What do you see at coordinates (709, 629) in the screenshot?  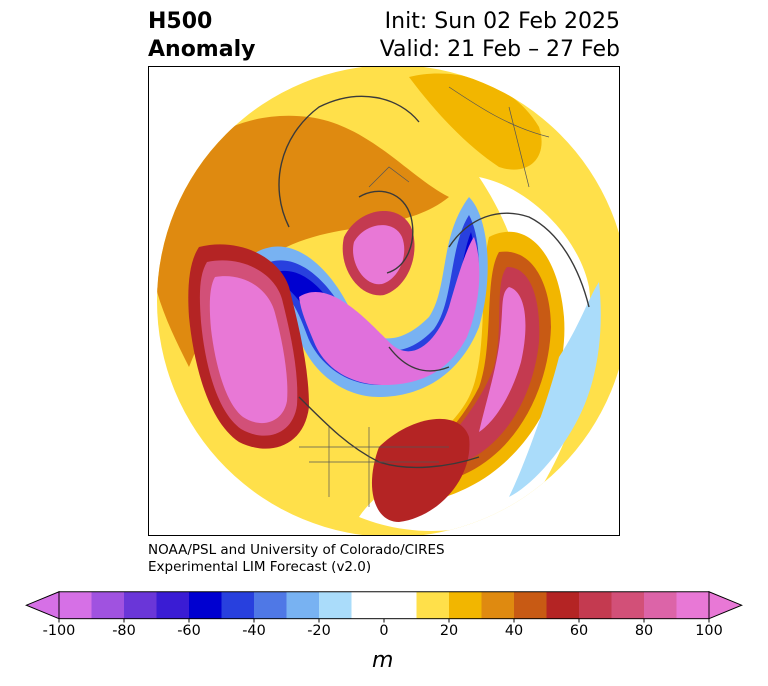 I see `colorbar-tick-label: 100` at bounding box center [709, 629].